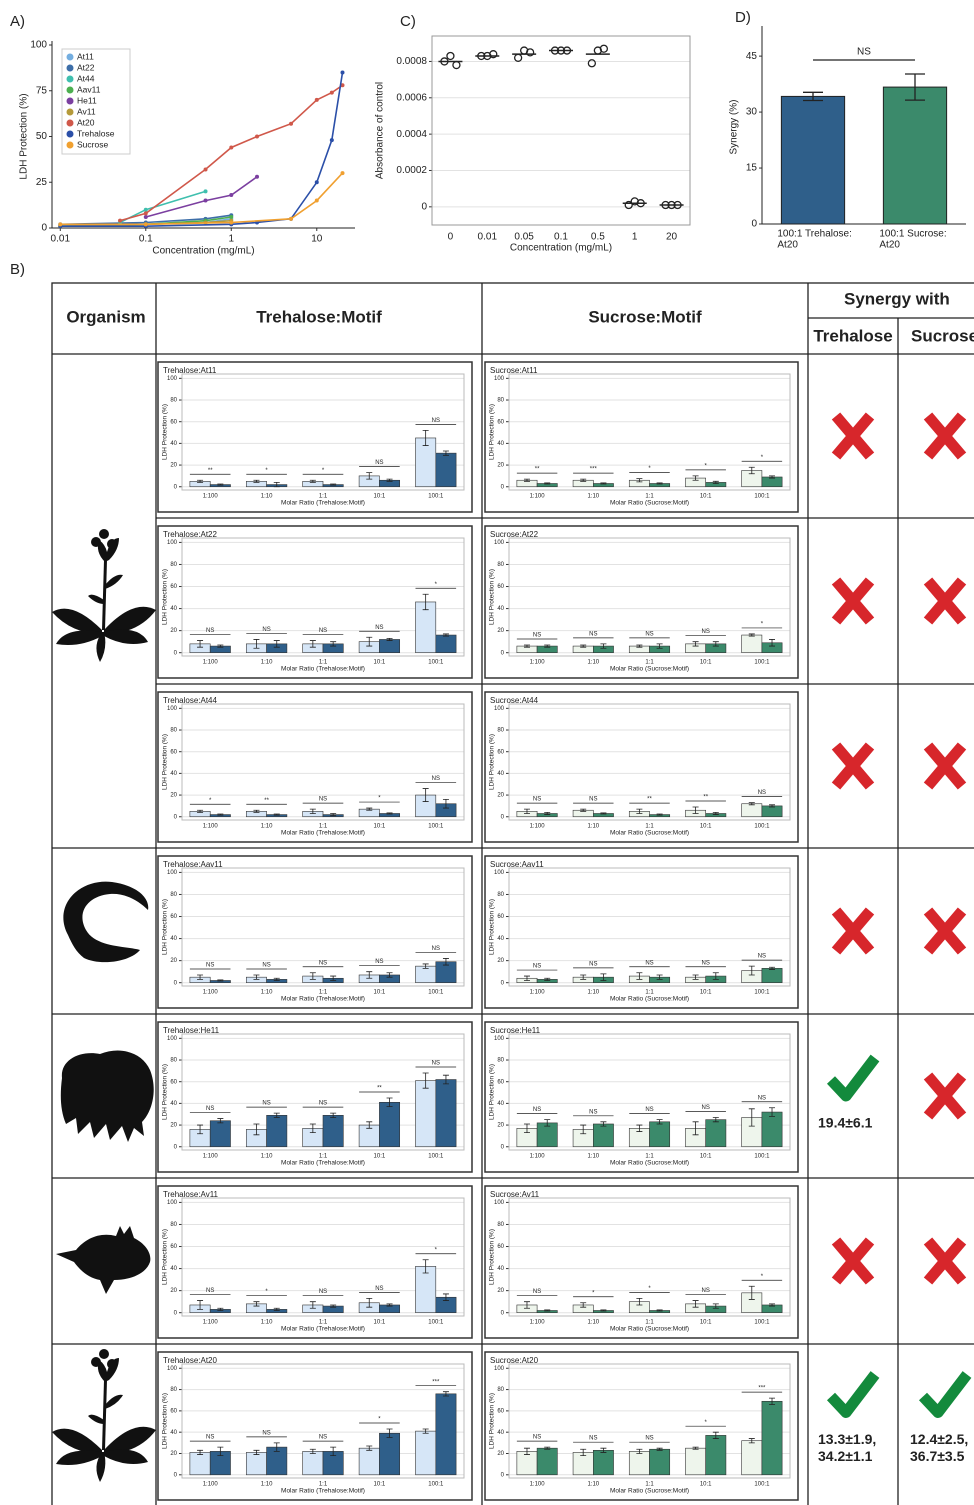 The width and height of the screenshot is (974, 1505). I want to click on synergy-value: 19.4±6.1, so click(845, 1123).